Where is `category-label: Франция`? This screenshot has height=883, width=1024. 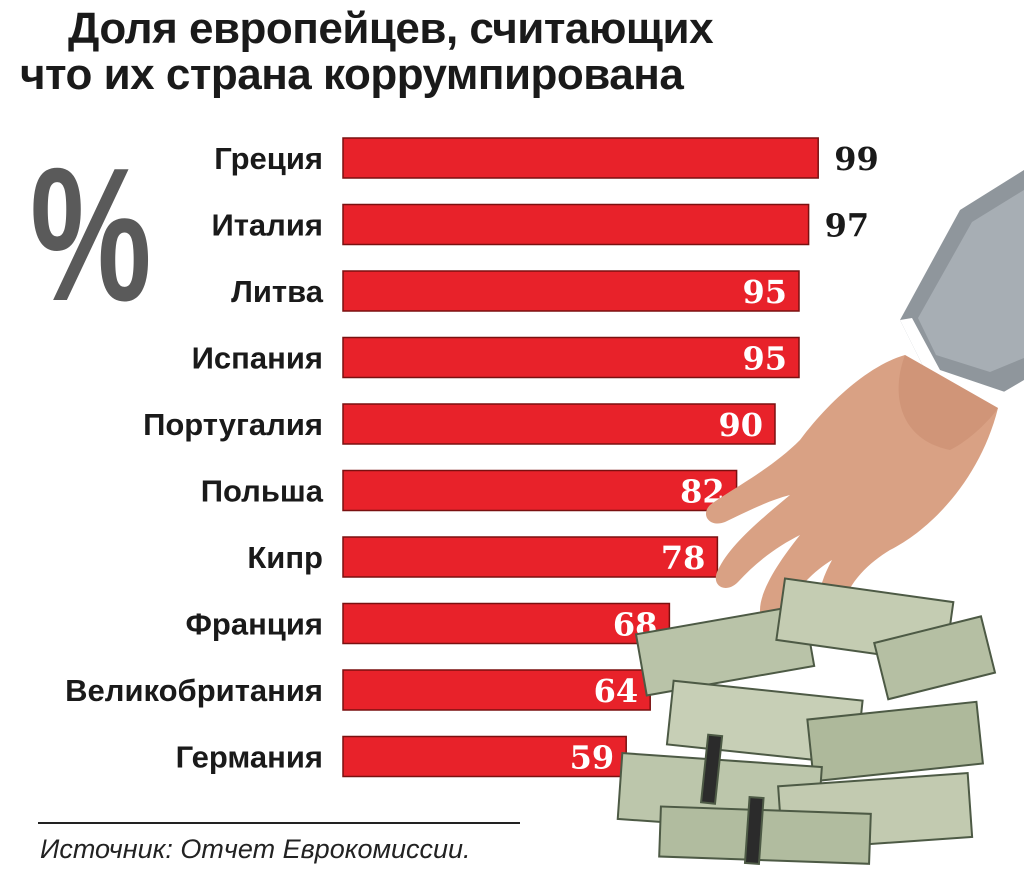 category-label: Франция is located at coordinates (254, 624).